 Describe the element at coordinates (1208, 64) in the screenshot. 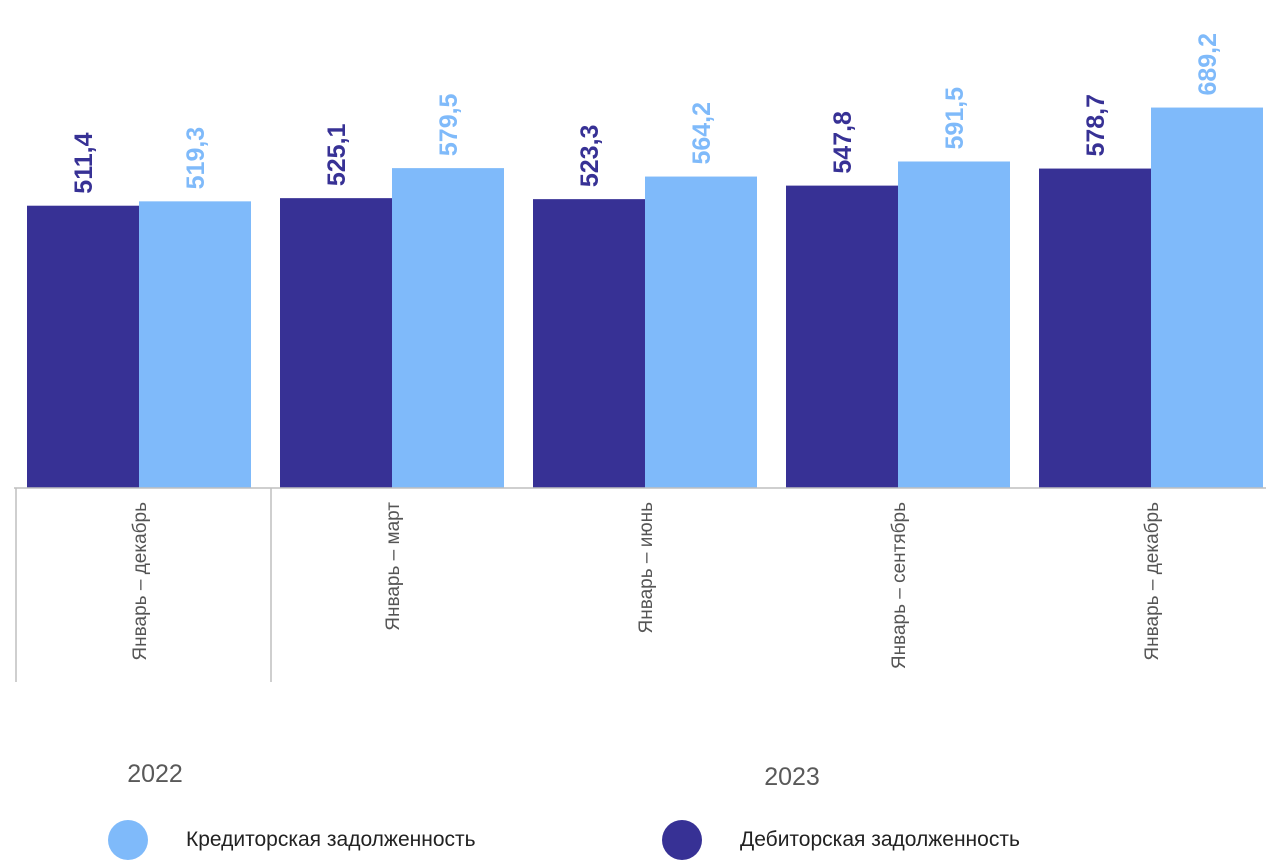

I see `data-label: 689,2` at that location.